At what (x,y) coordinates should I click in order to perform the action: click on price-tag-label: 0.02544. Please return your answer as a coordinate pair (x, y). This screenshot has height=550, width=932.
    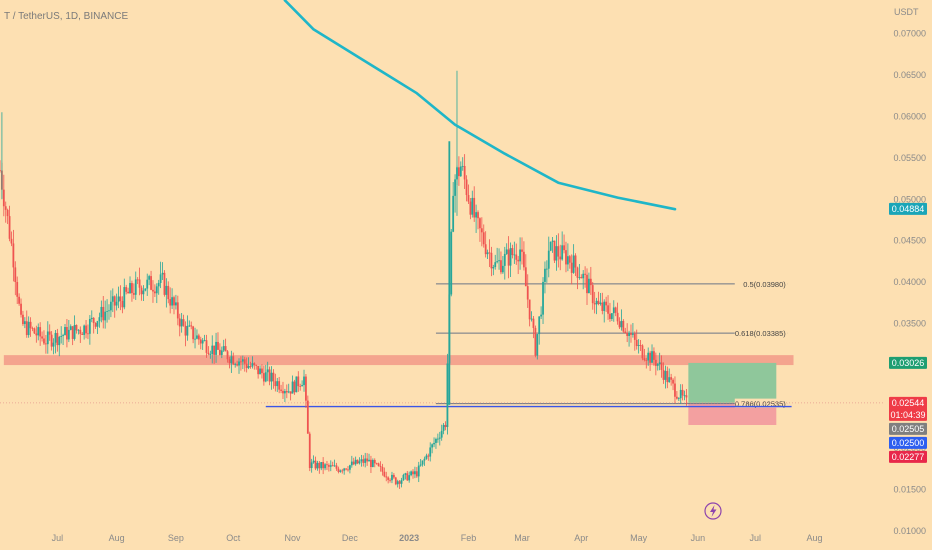
    Looking at the image, I should click on (908, 403).